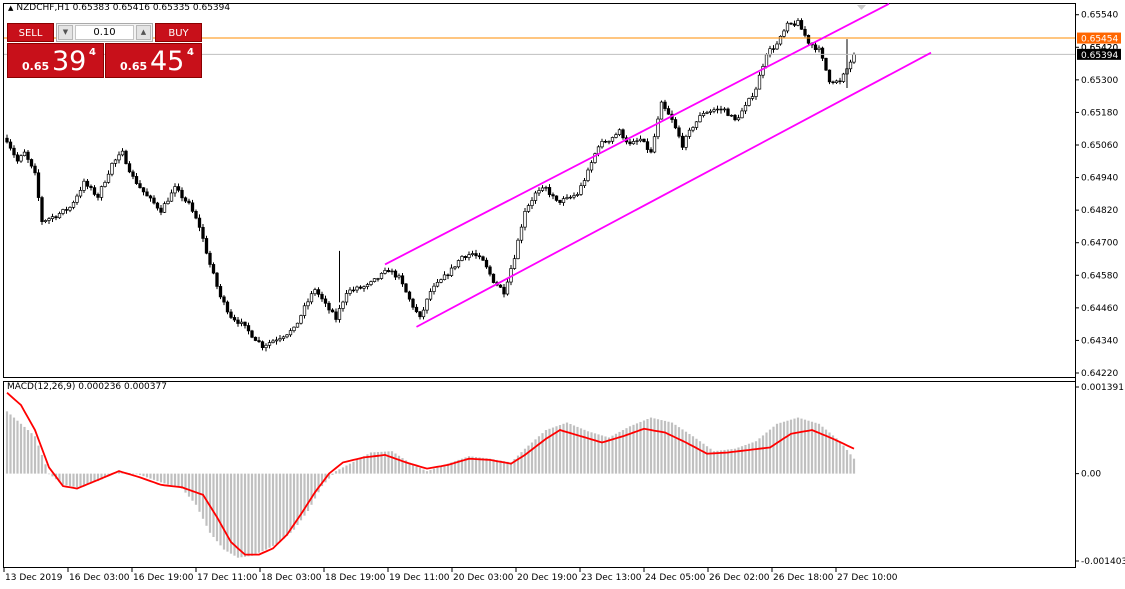  I want to click on collapse-triangle-icon: ▲, so click(11, 8).